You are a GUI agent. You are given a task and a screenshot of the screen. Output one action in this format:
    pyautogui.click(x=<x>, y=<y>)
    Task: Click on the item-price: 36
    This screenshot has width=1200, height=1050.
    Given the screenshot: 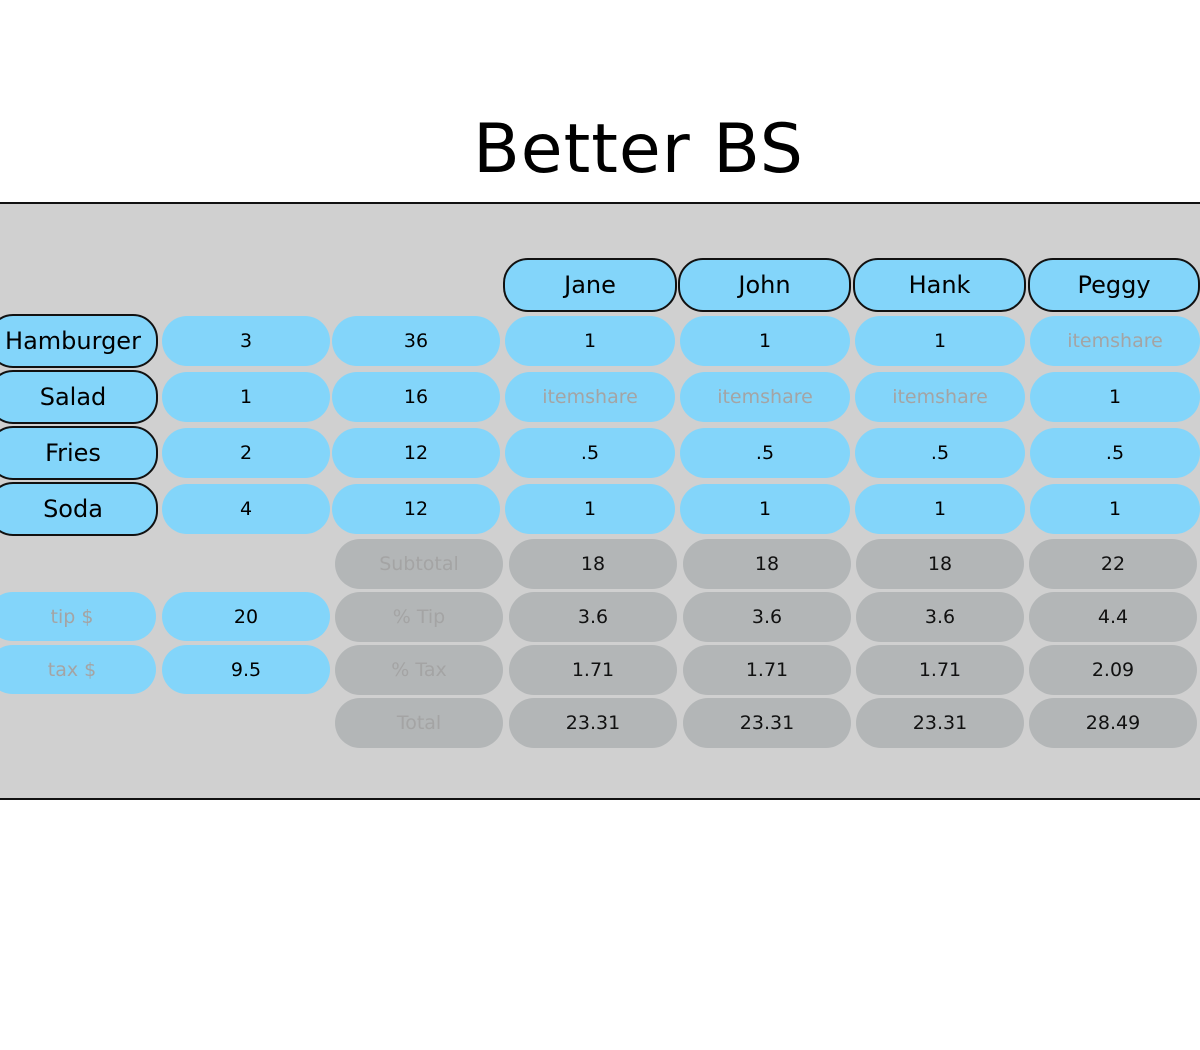 What is the action you would take?
    pyautogui.click(x=416, y=341)
    